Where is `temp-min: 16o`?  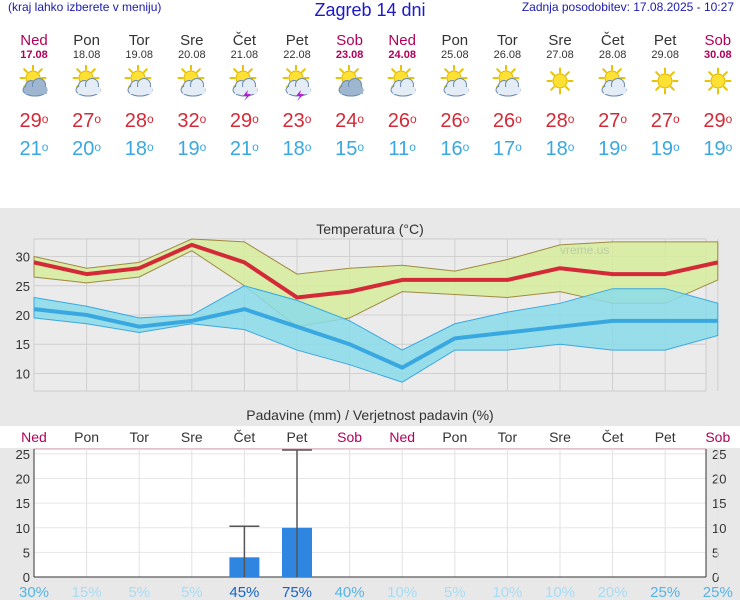 temp-min: 16o is located at coordinates (455, 149).